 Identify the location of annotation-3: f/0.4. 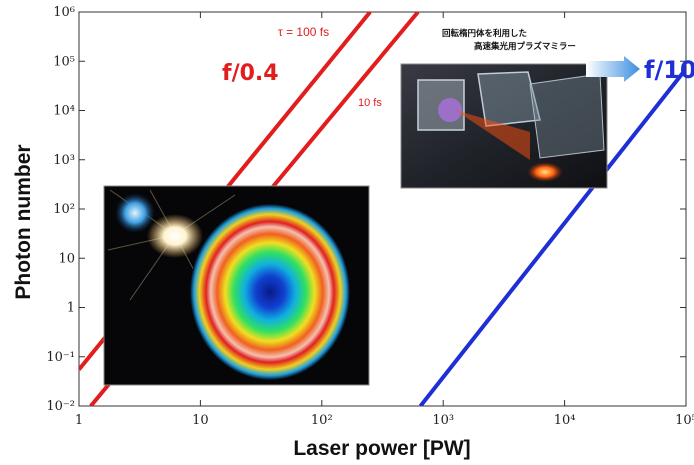
(250, 73).